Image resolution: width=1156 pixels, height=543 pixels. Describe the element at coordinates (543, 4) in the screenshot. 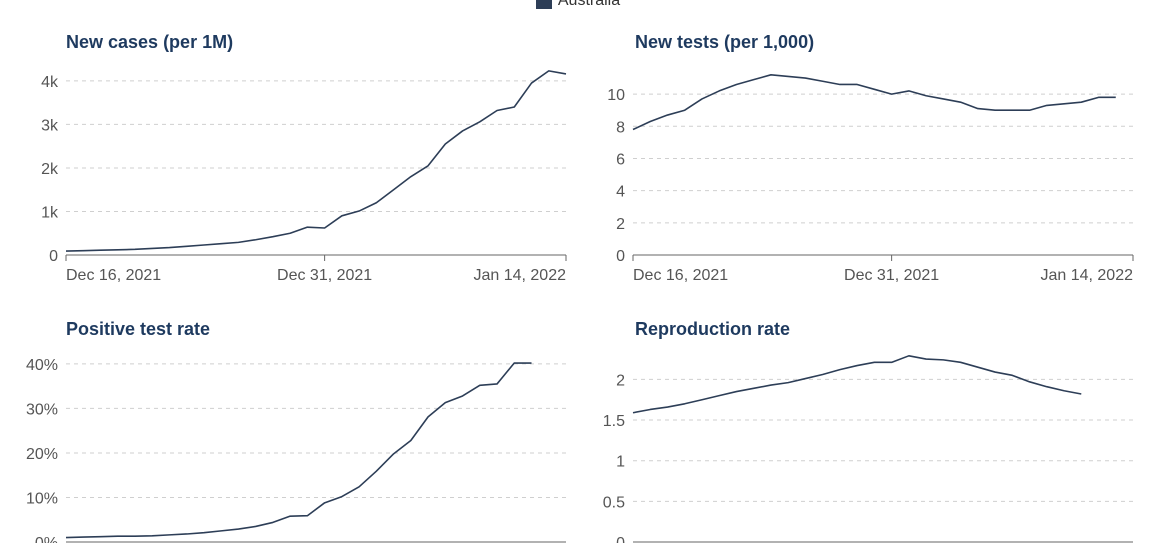

I see `legend-swatch` at that location.